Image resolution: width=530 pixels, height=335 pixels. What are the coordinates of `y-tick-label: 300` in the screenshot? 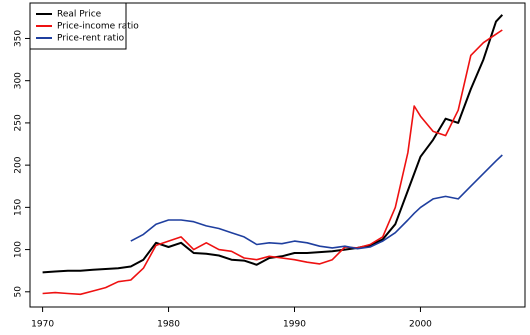 It's located at (19, 80).